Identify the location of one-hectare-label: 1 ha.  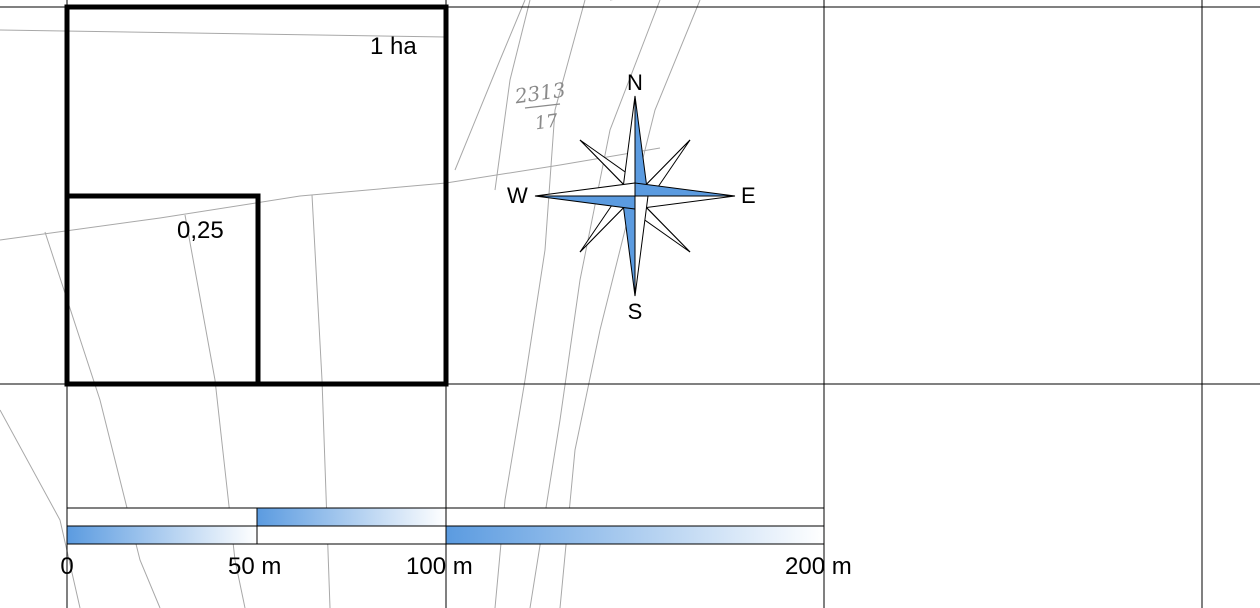
(393, 46).